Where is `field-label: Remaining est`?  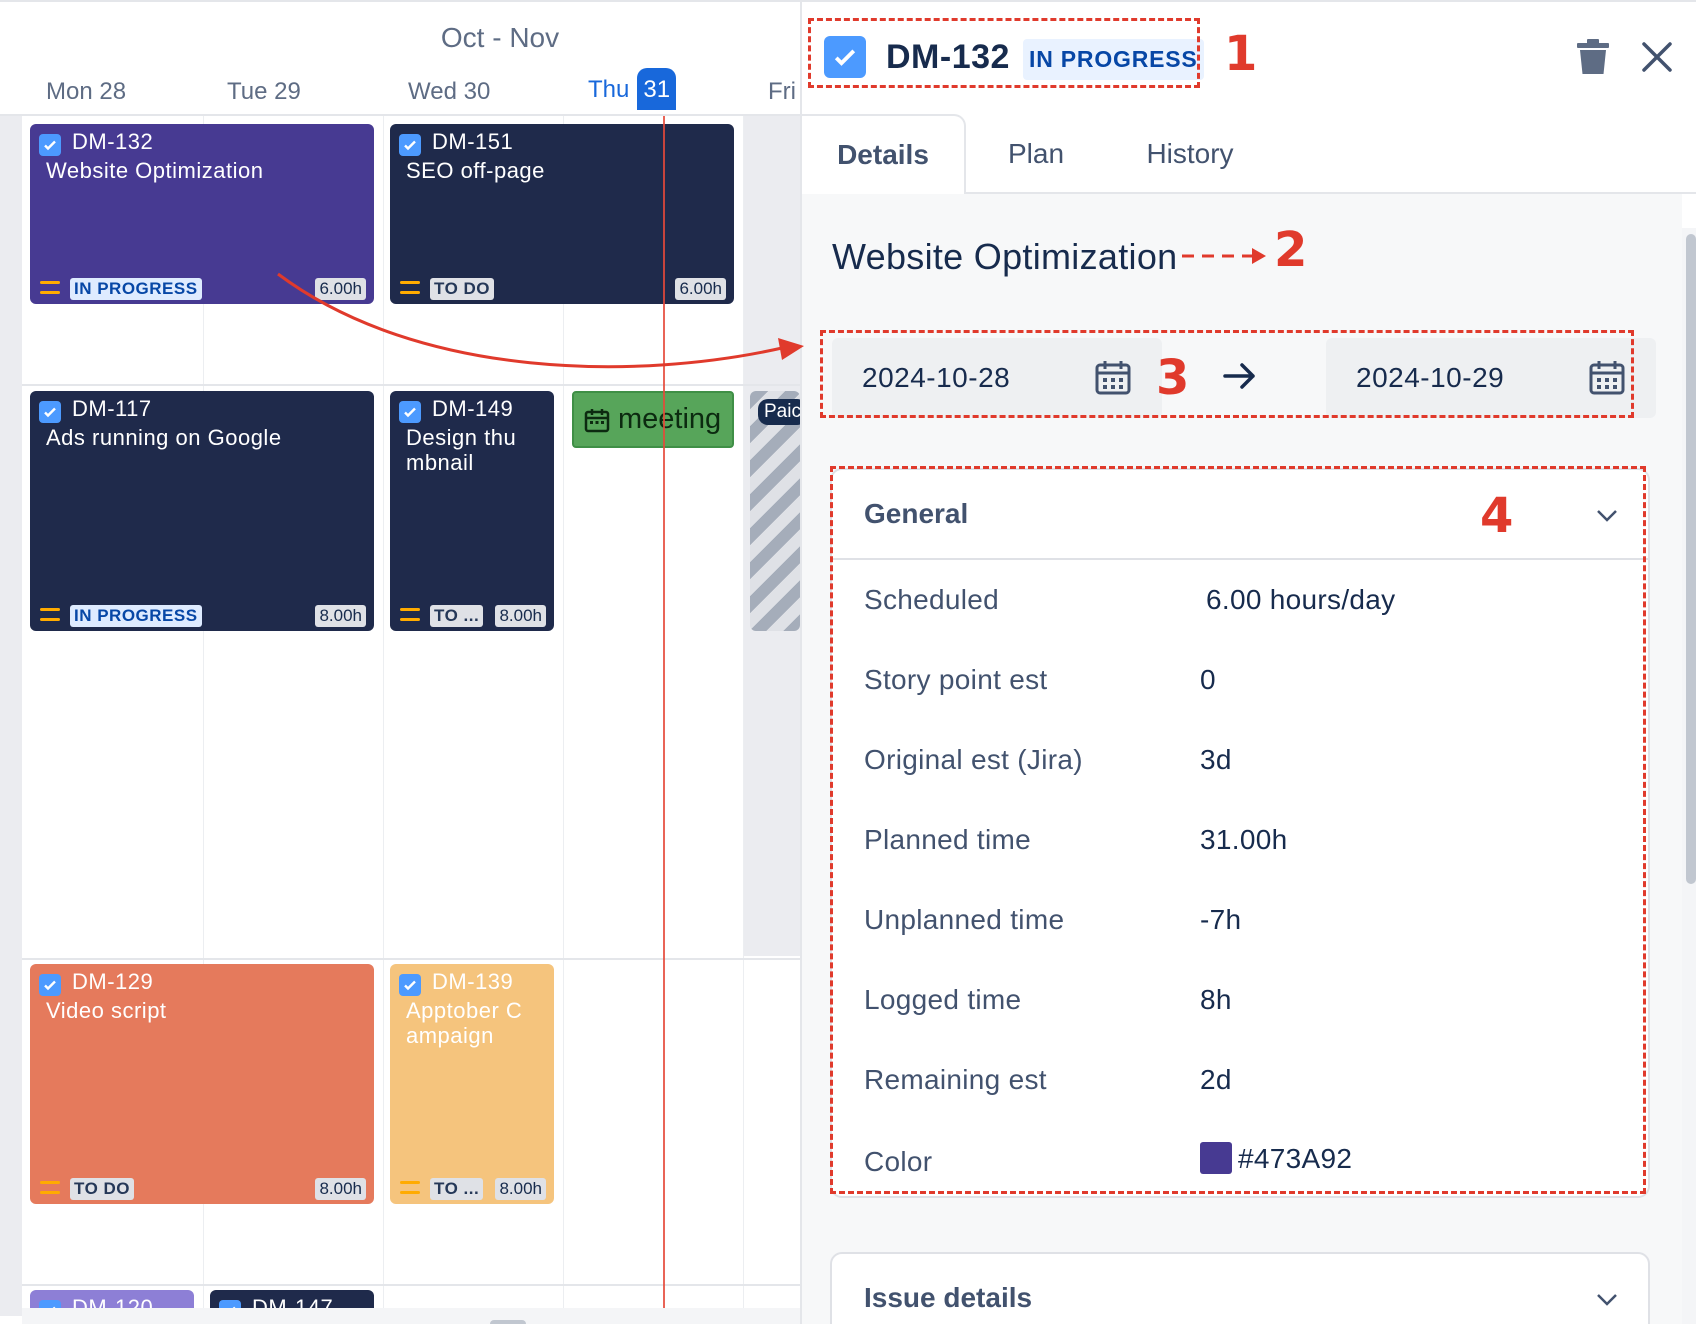
field-label: Remaining est is located at coordinates (955, 1079).